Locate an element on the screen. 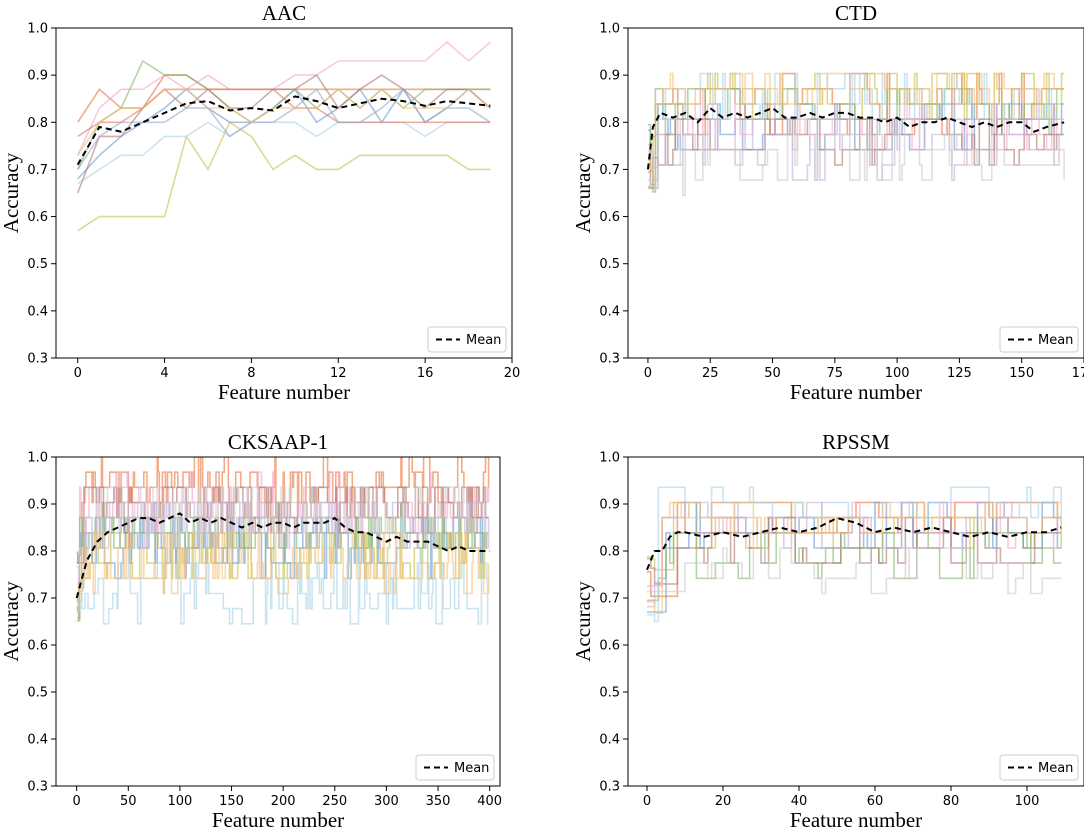  x-tick-label: 80 is located at coordinates (951, 801).